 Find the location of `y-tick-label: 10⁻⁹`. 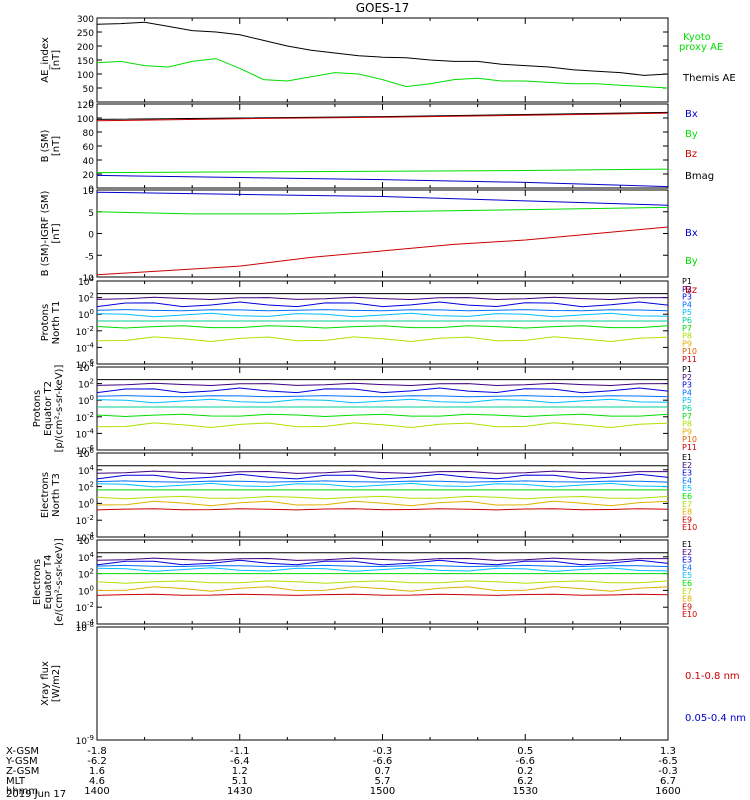

y-tick-label: 10⁻⁹ is located at coordinates (85, 740).